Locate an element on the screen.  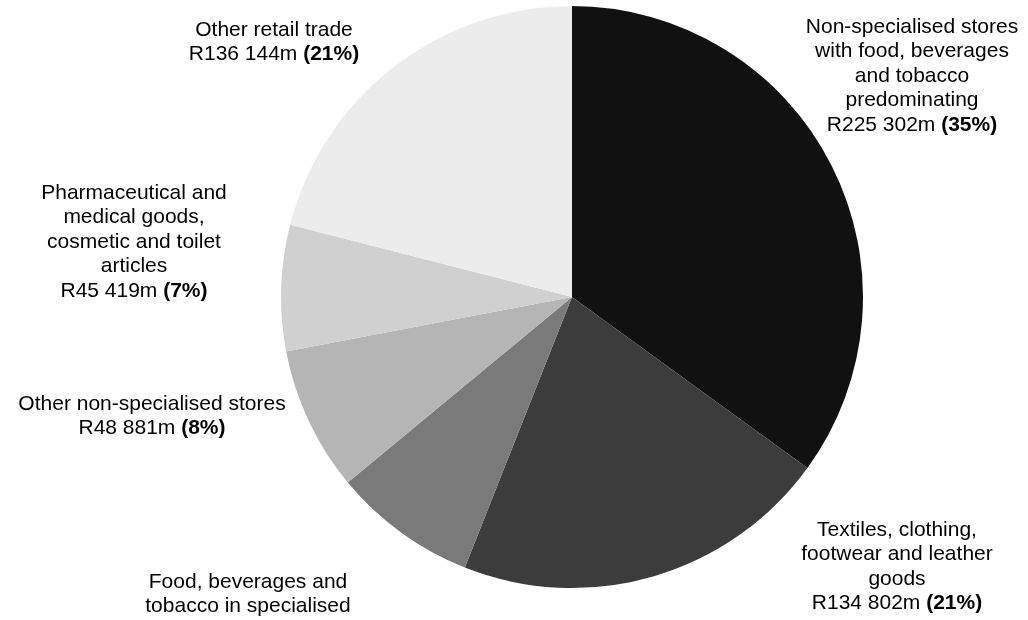
slice-label: Textiles, clothing, footwear and leather goods is located at coordinates (897, 552).